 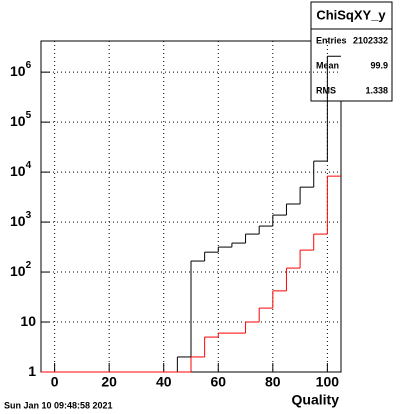 What do you see at coordinates (351, 14) in the screenshot?
I see `stats-title: ChiSqXY_y` at bounding box center [351, 14].